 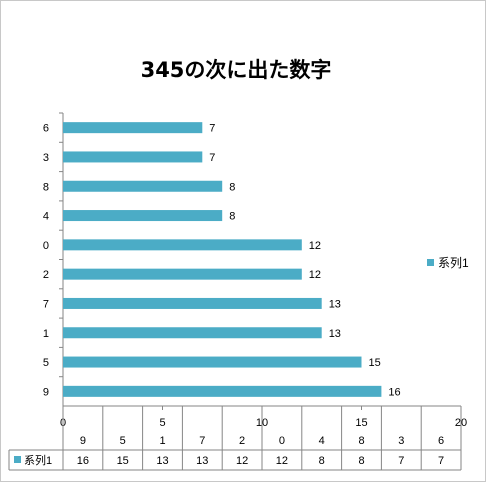 What do you see at coordinates (46, 129) in the screenshot?
I see `y-tick-label: 6` at bounding box center [46, 129].